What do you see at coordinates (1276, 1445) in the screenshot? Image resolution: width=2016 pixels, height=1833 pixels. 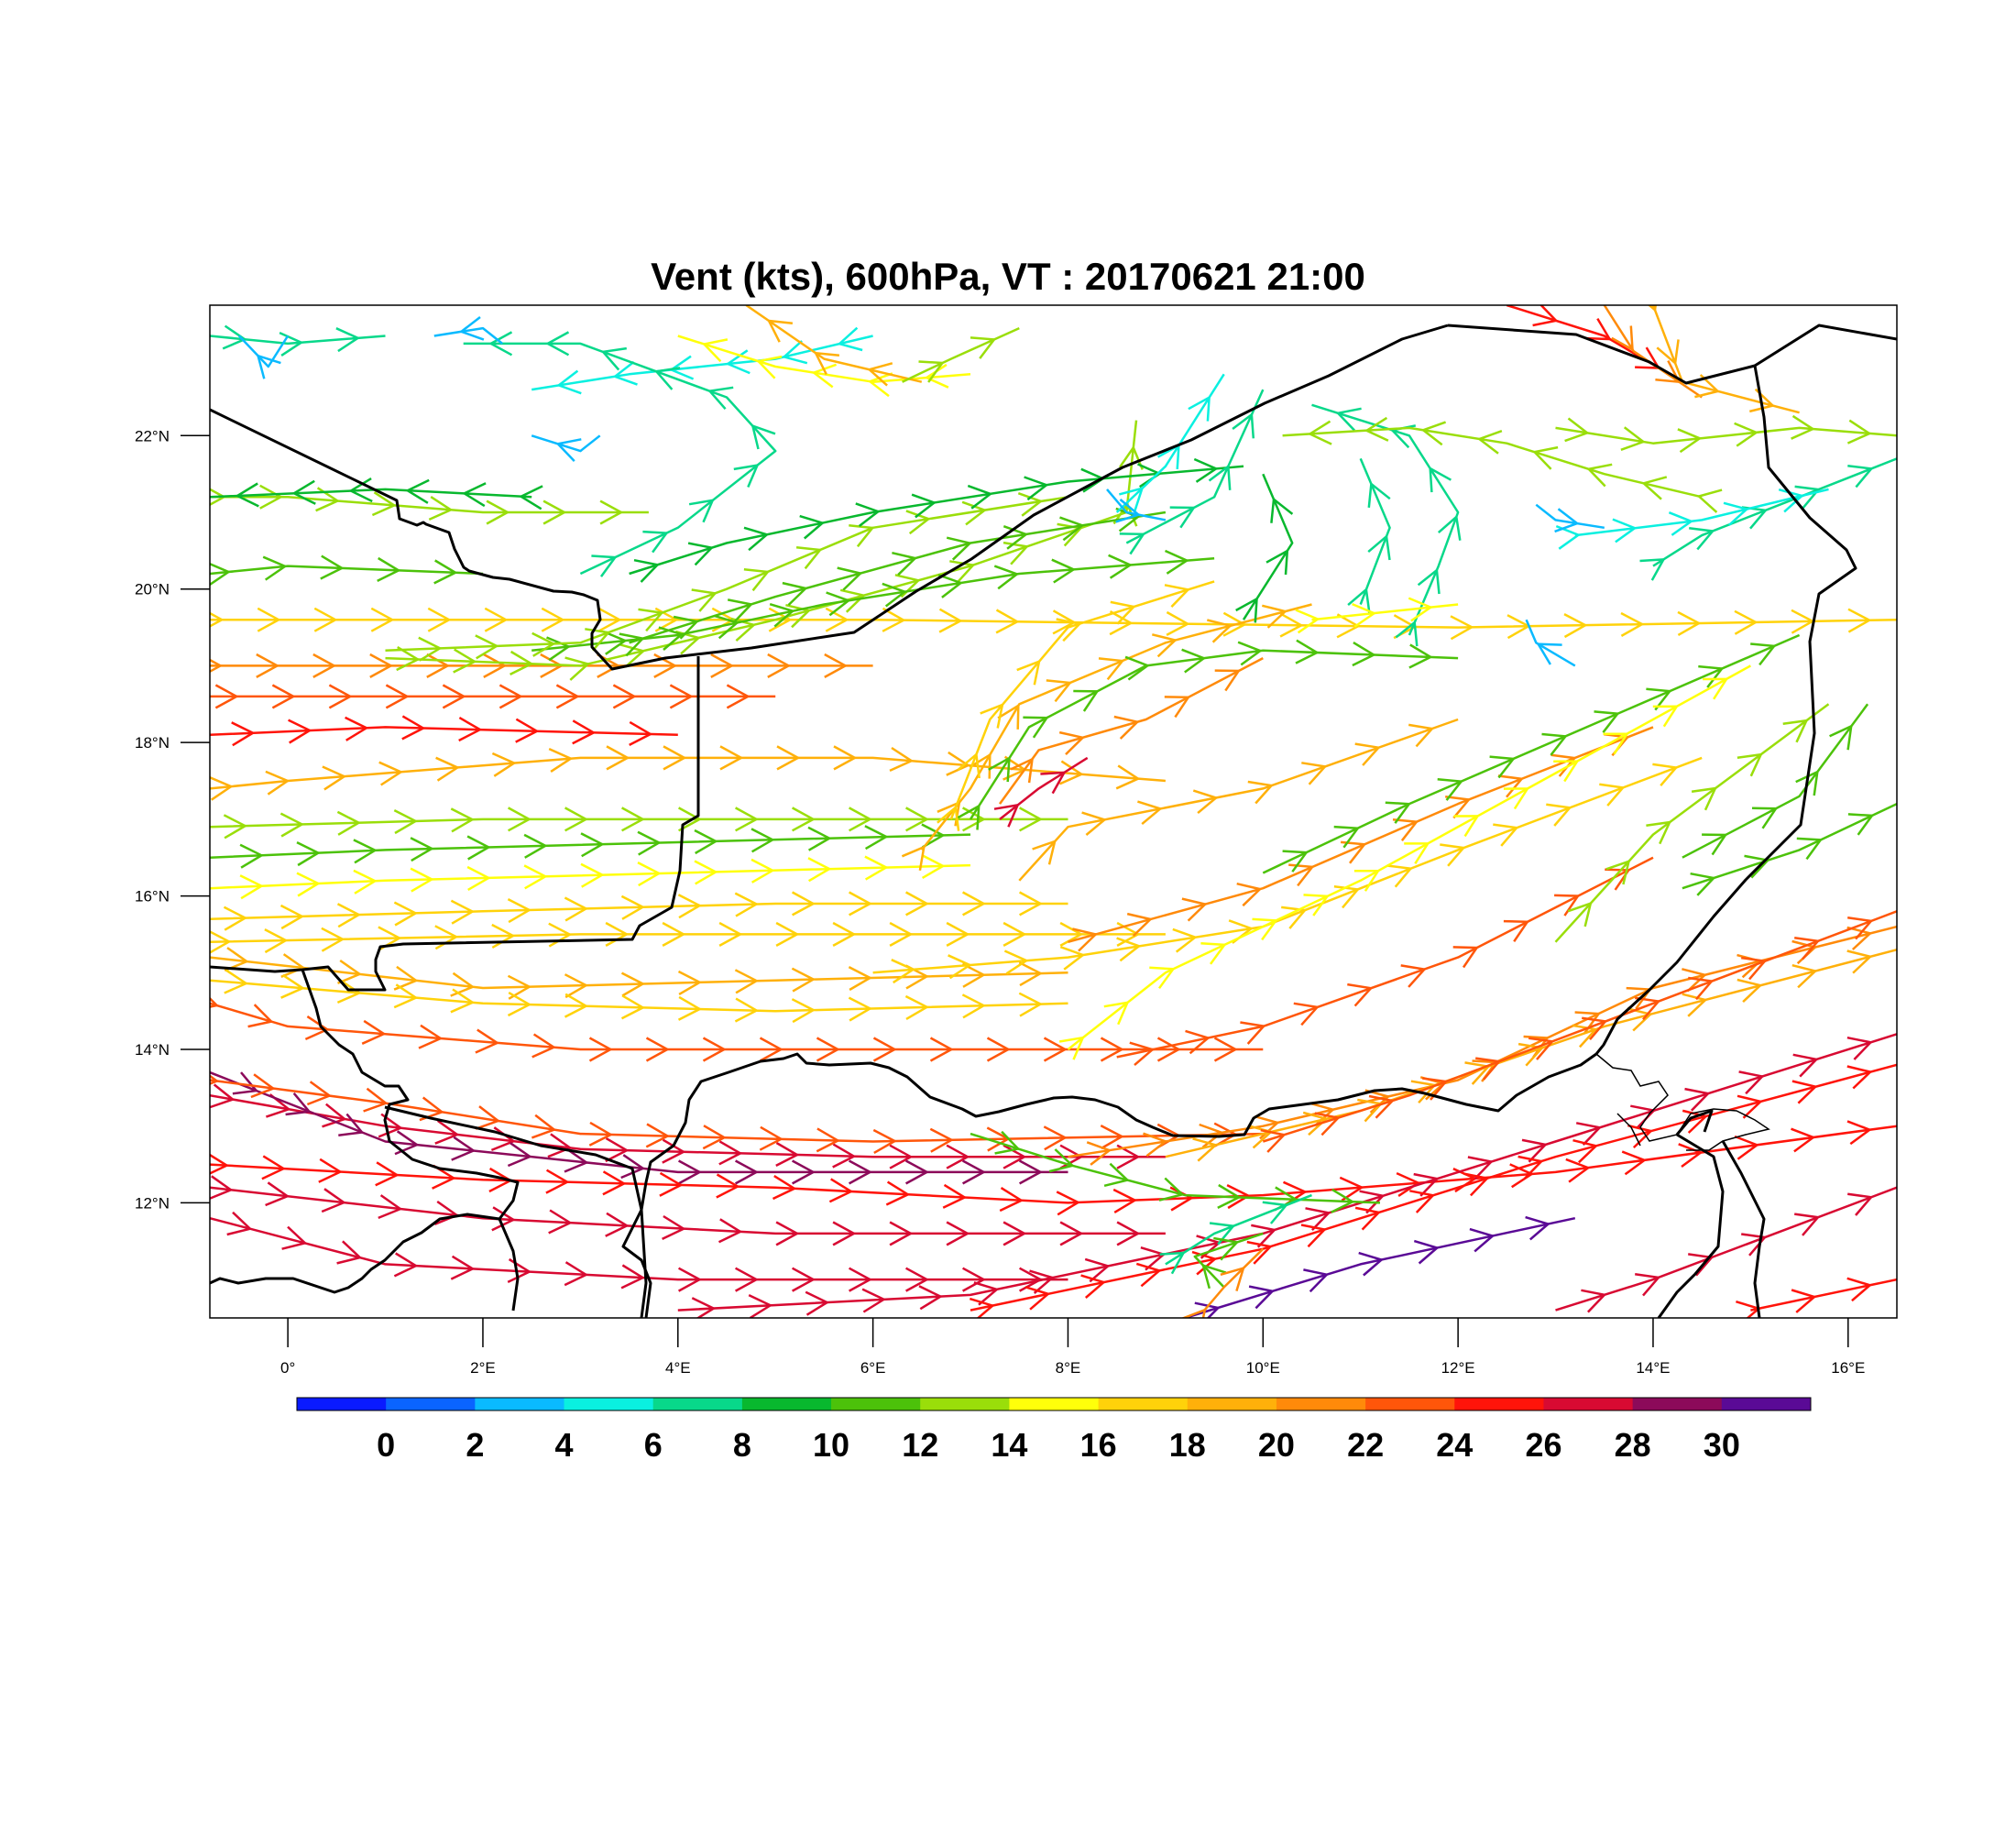 I see `colorbar-label: 20` at bounding box center [1276, 1445].